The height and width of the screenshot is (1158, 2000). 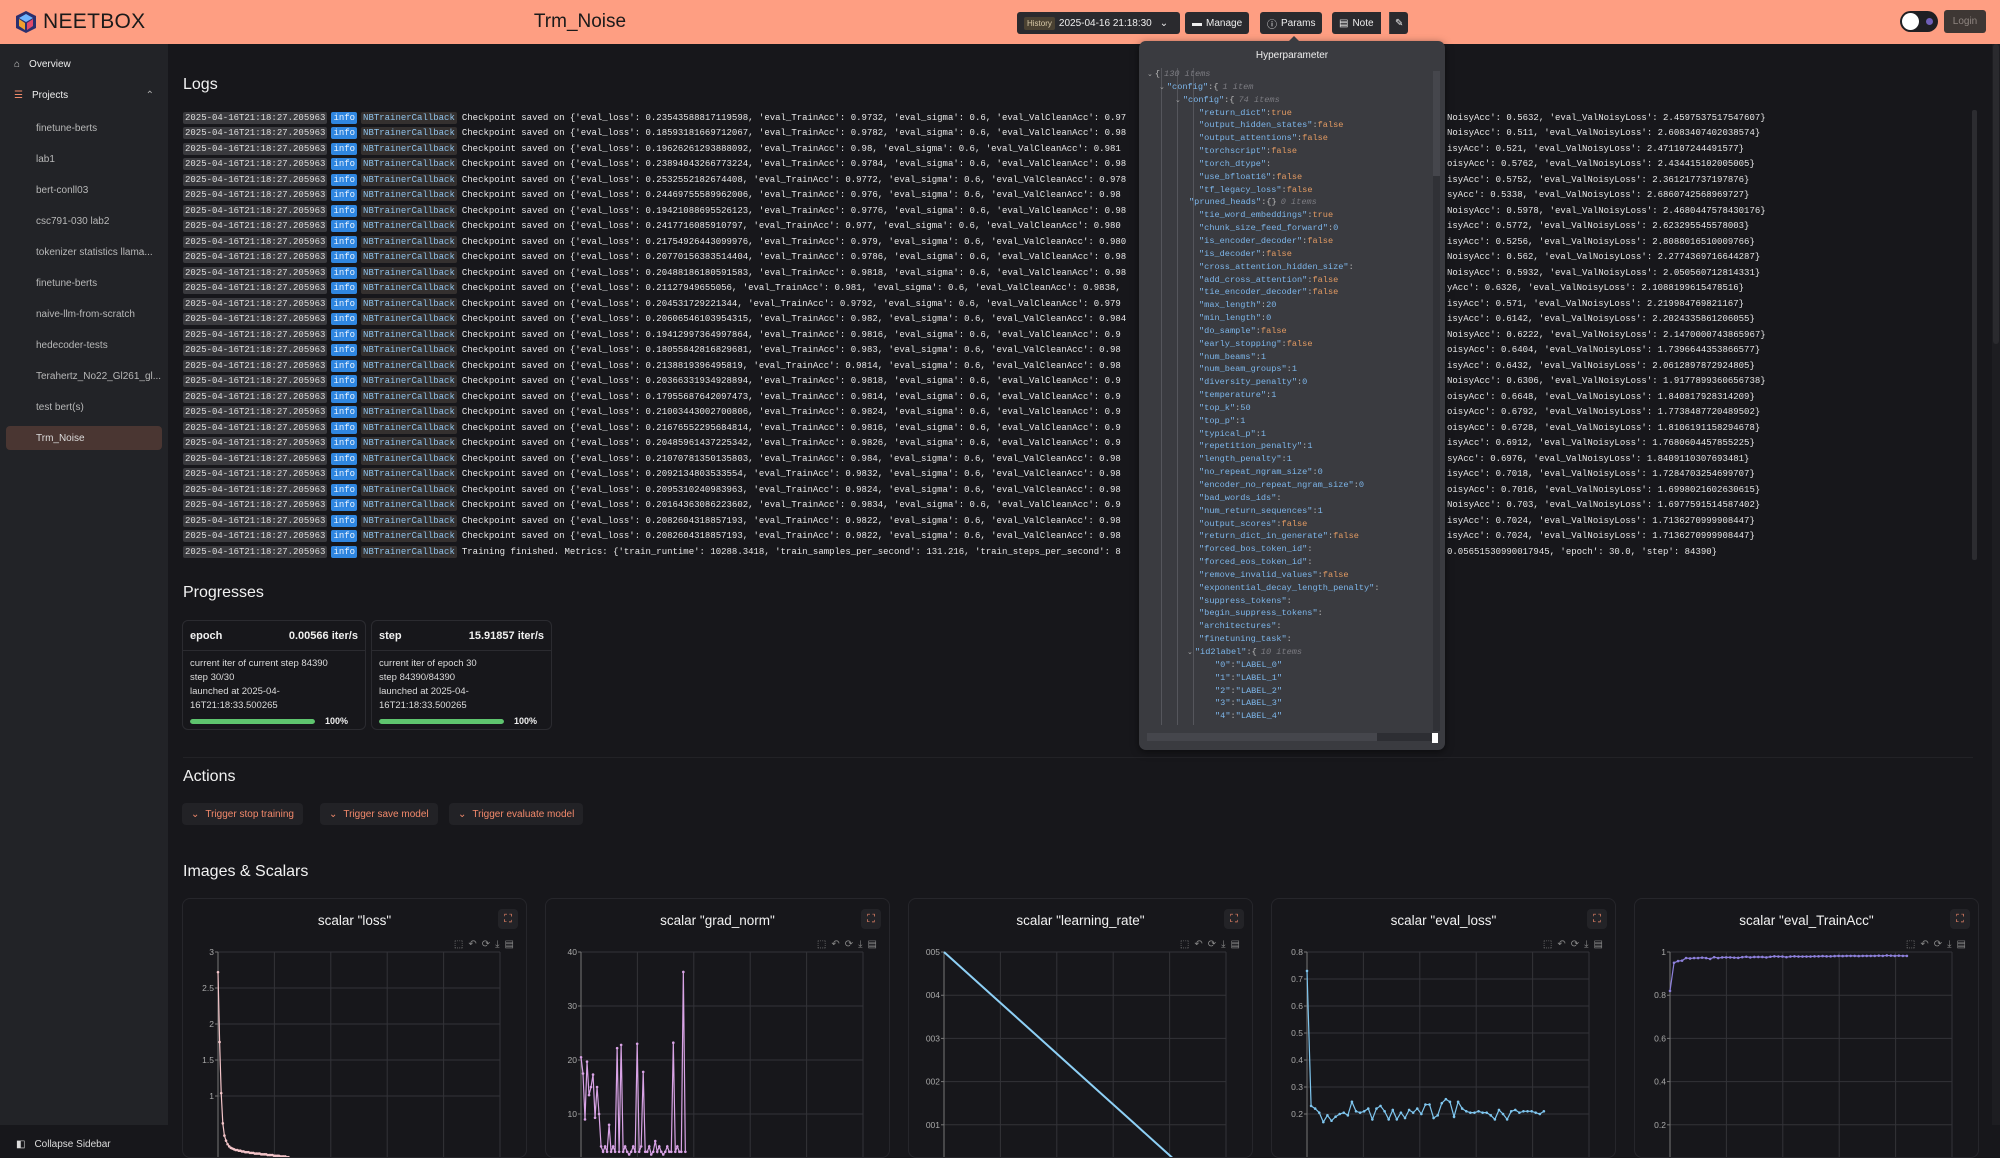 I want to click on sidebar-project-item: finetune-berts, so click(x=67, y=128).